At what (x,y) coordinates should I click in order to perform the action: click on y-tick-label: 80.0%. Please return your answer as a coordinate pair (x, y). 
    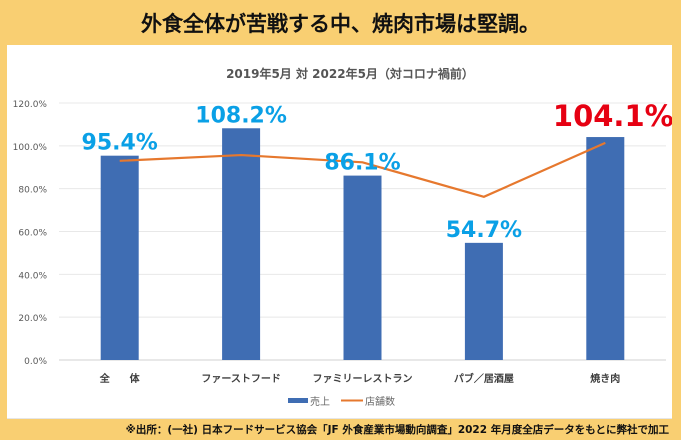
    Looking at the image, I should click on (32, 191).